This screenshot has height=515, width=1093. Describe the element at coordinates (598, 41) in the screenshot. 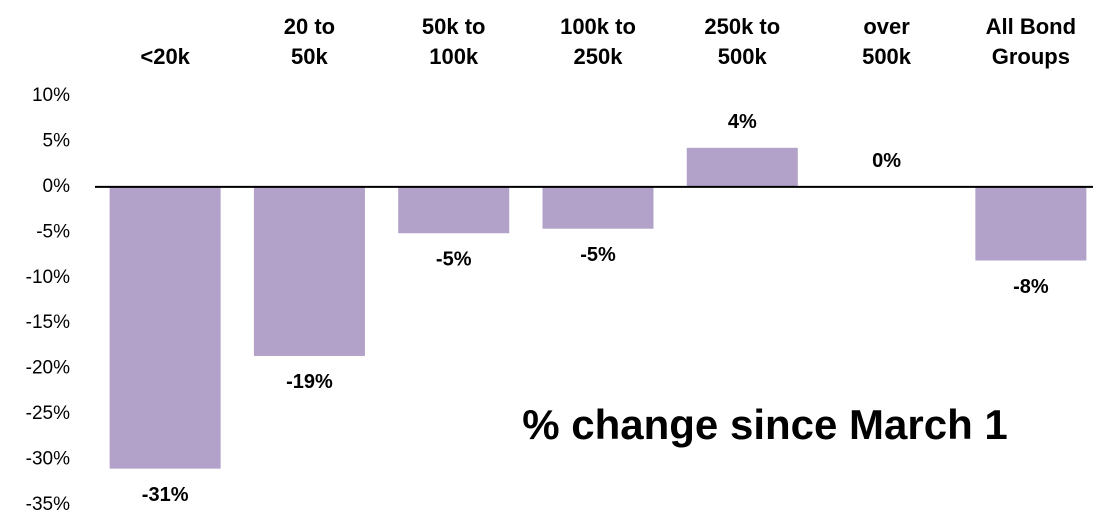

I see `x-tick-label: 100k to 250k` at that location.